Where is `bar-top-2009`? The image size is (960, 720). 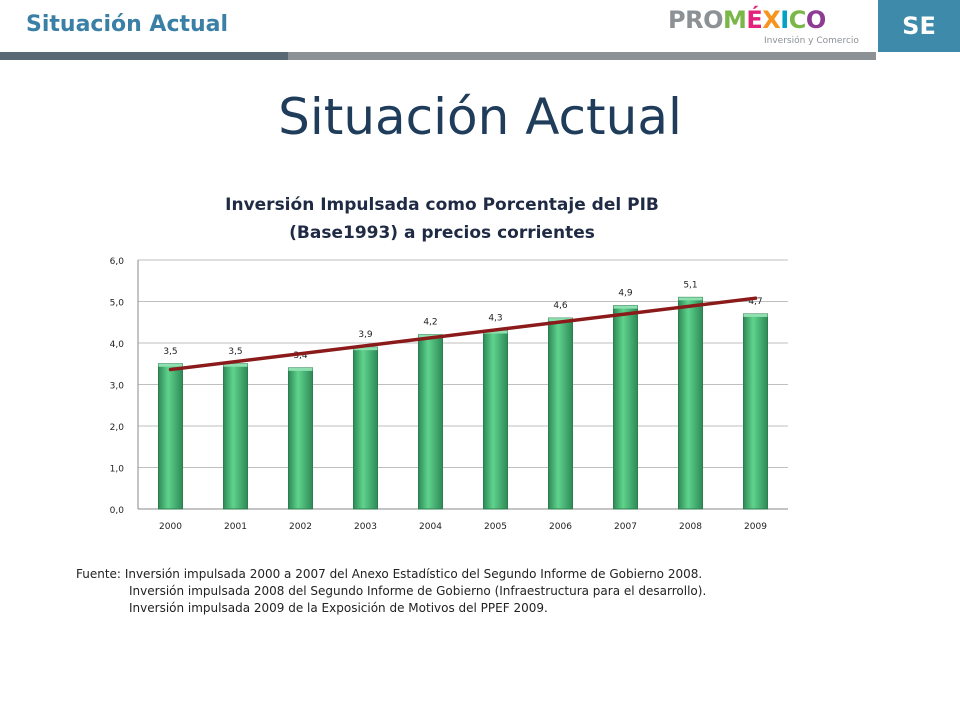 bar-top-2009 is located at coordinates (755, 315).